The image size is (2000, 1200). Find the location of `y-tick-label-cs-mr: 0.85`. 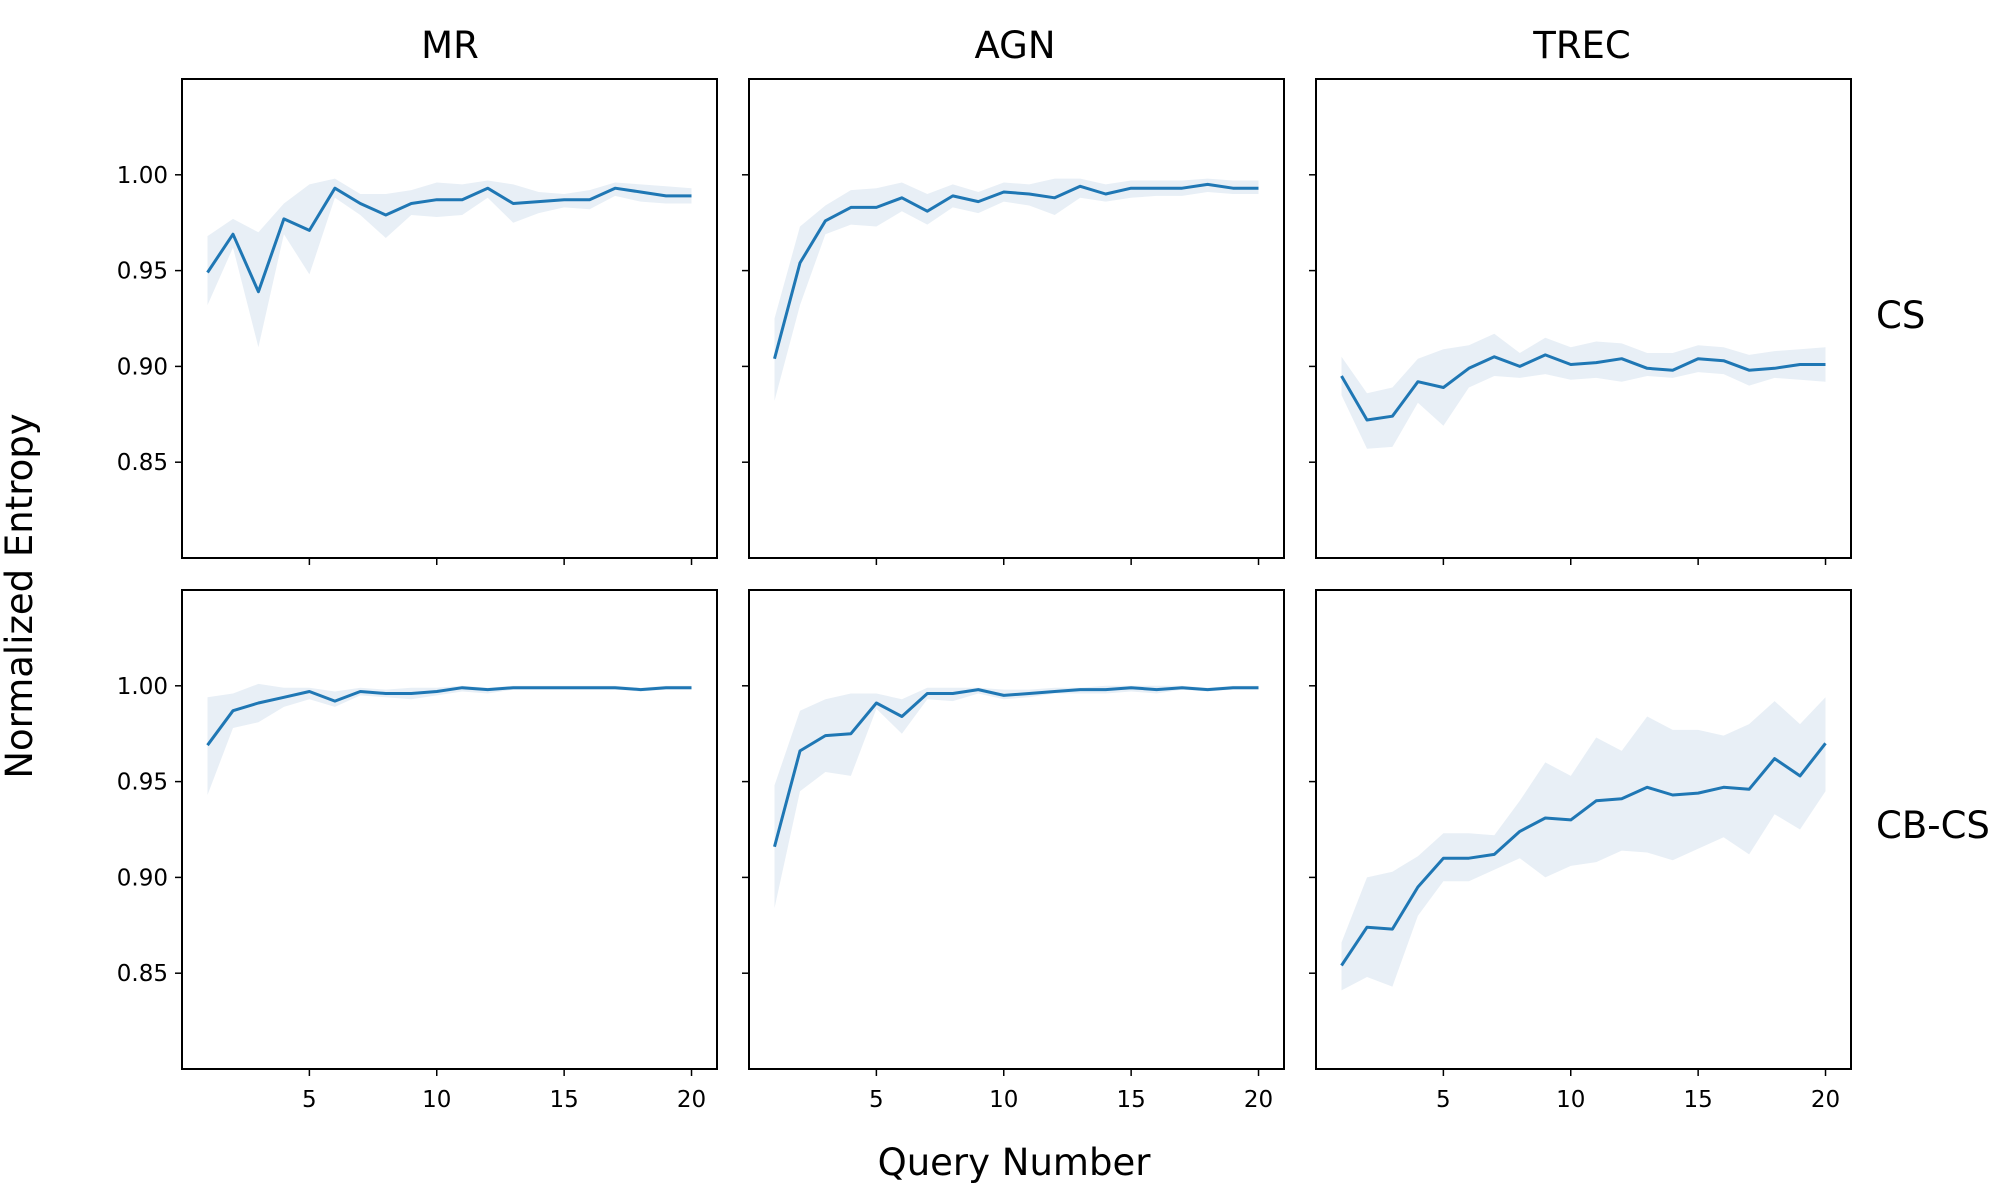

y-tick-label-cs-mr: 0.85 is located at coordinates (142, 463).